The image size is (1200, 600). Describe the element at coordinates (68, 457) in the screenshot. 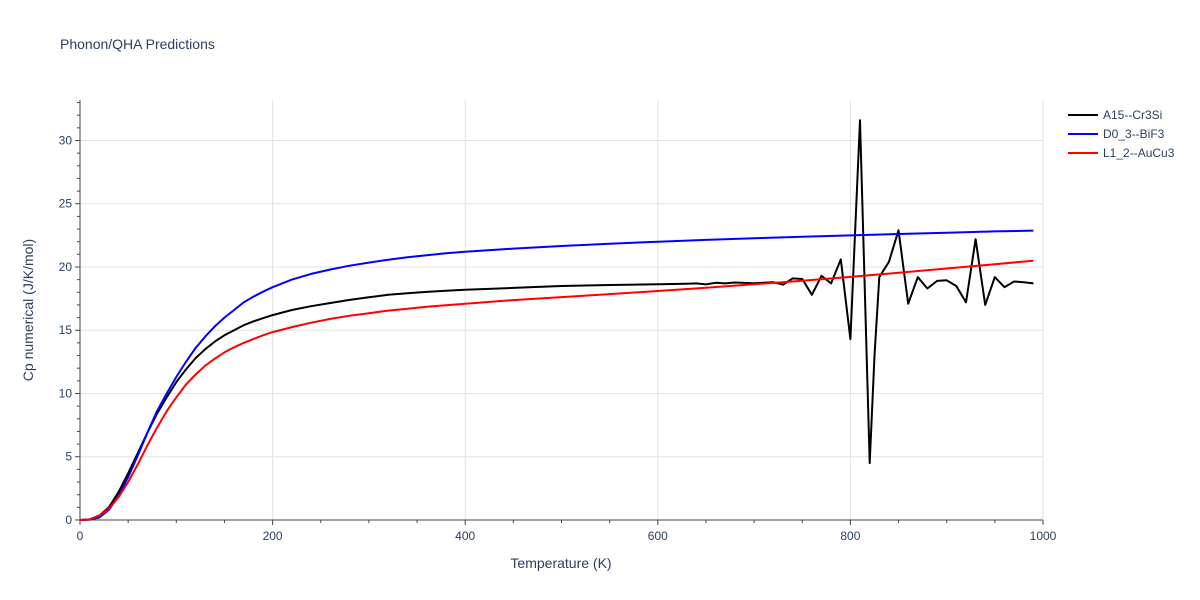

I see `y-tick-label: 5` at that location.